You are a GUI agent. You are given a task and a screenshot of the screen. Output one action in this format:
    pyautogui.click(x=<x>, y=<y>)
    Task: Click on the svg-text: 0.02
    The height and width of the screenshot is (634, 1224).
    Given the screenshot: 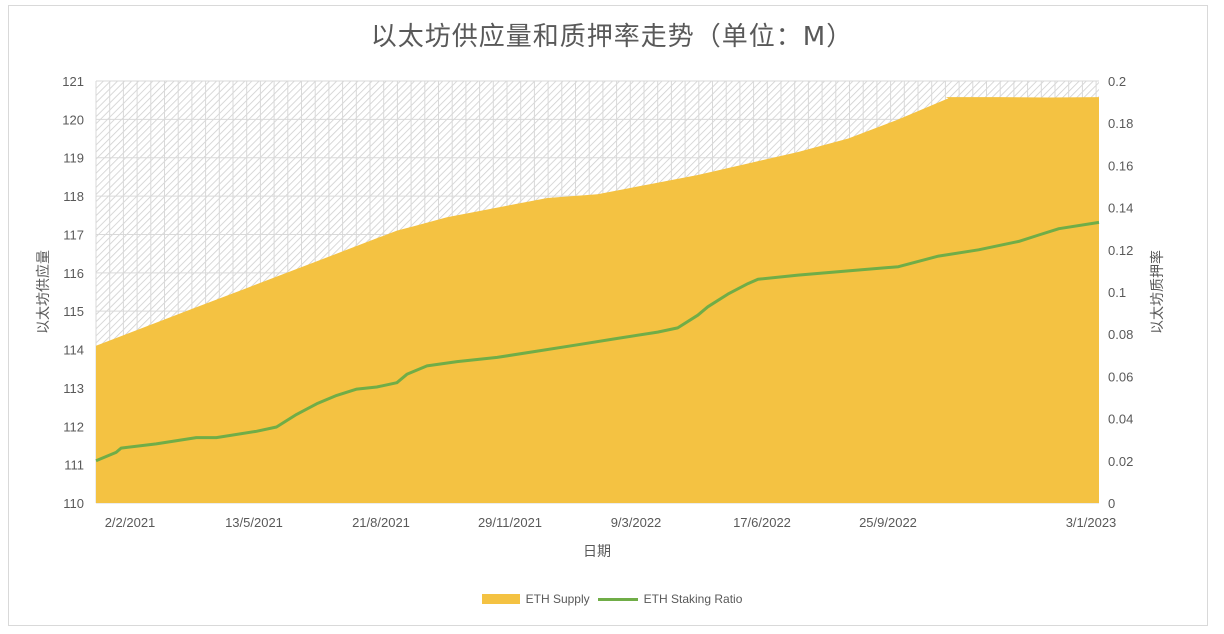 What is the action you would take?
    pyautogui.click(x=1120, y=461)
    